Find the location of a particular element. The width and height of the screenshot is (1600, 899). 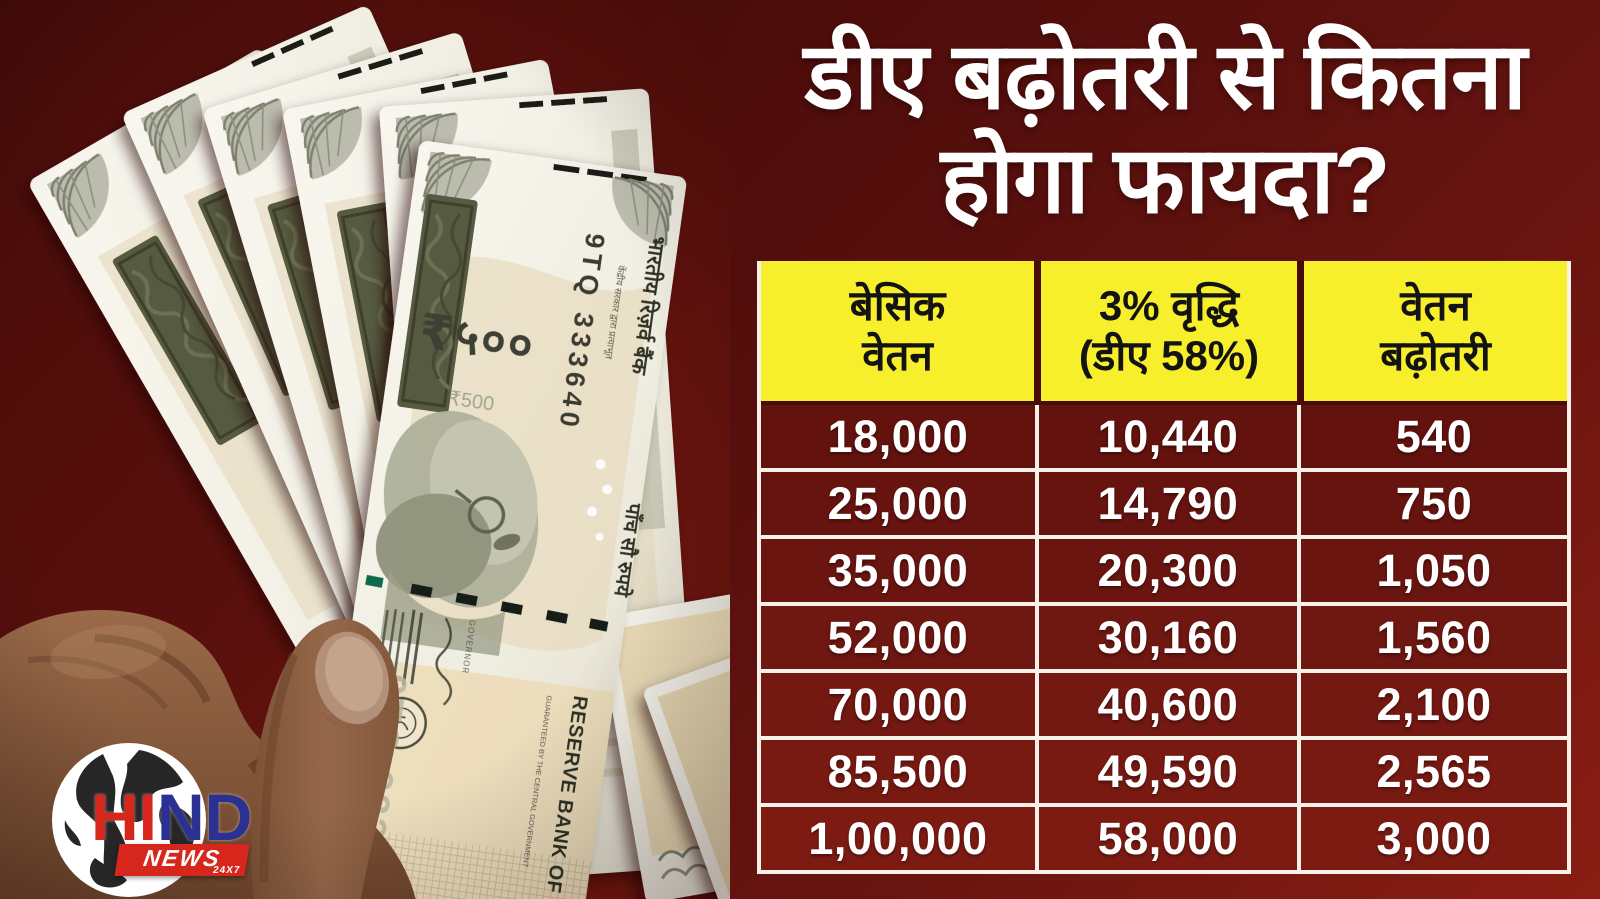

cell-increase: 2,100 is located at coordinates (1434, 704).